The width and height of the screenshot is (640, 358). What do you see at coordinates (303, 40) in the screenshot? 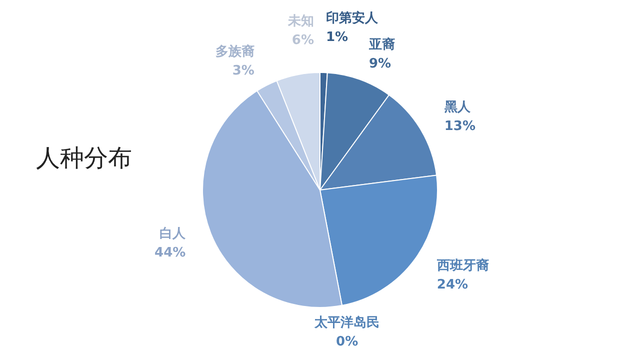
I see `data-label: 6%` at bounding box center [303, 40].